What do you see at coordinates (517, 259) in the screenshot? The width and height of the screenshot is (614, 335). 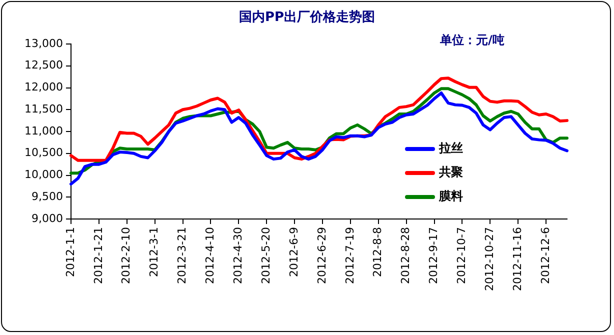 I see `x-tick-label: 2012-11-16` at bounding box center [517, 259].